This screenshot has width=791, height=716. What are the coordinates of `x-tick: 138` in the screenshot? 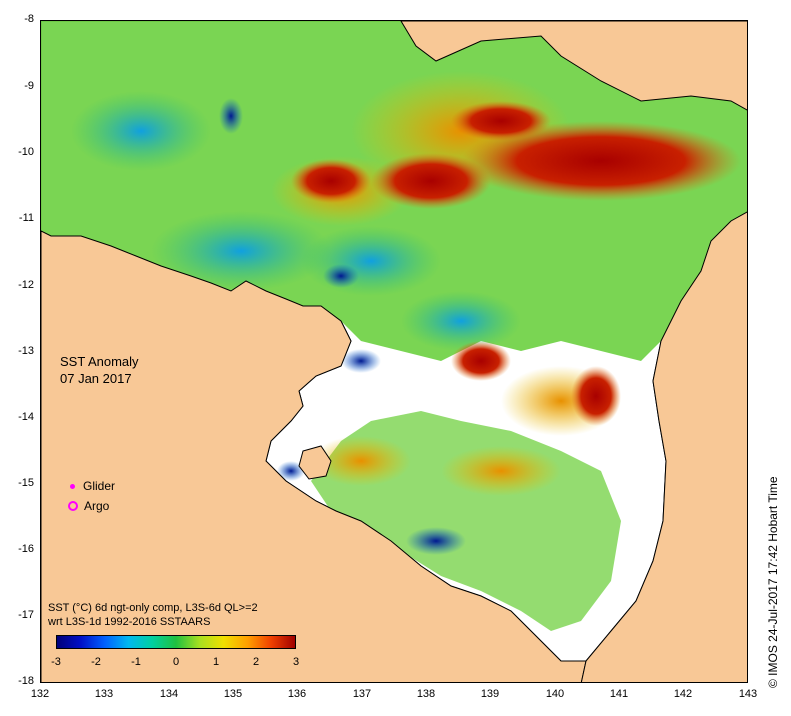 It's located at (426, 694).